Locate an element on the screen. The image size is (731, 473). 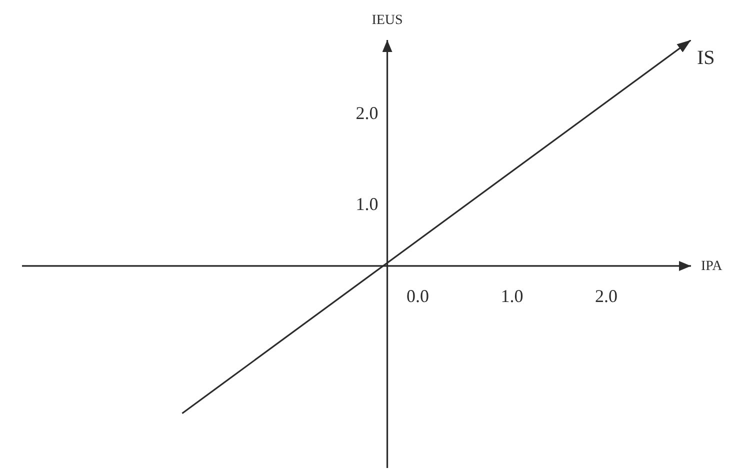
x-tick-label: 1.0 is located at coordinates (512, 296).